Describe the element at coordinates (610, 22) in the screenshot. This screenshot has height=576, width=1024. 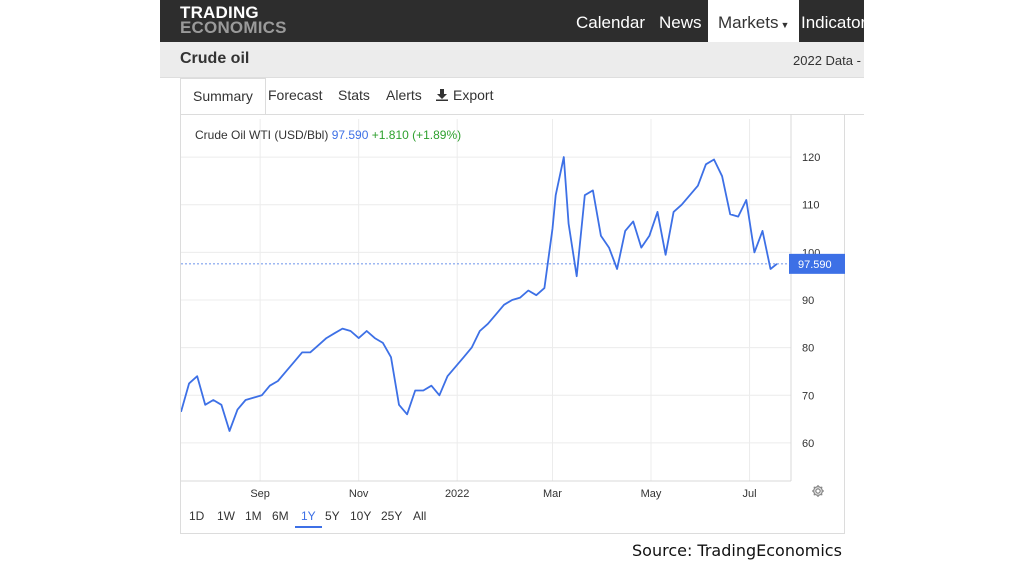
I see `nav-calendar-link: Calendar` at that location.